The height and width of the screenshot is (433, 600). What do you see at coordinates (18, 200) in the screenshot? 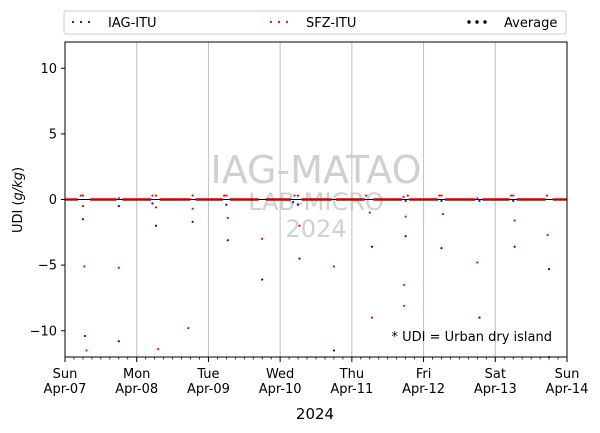
I see `y-axis-label: UDI (g/kg)` at bounding box center [18, 200].